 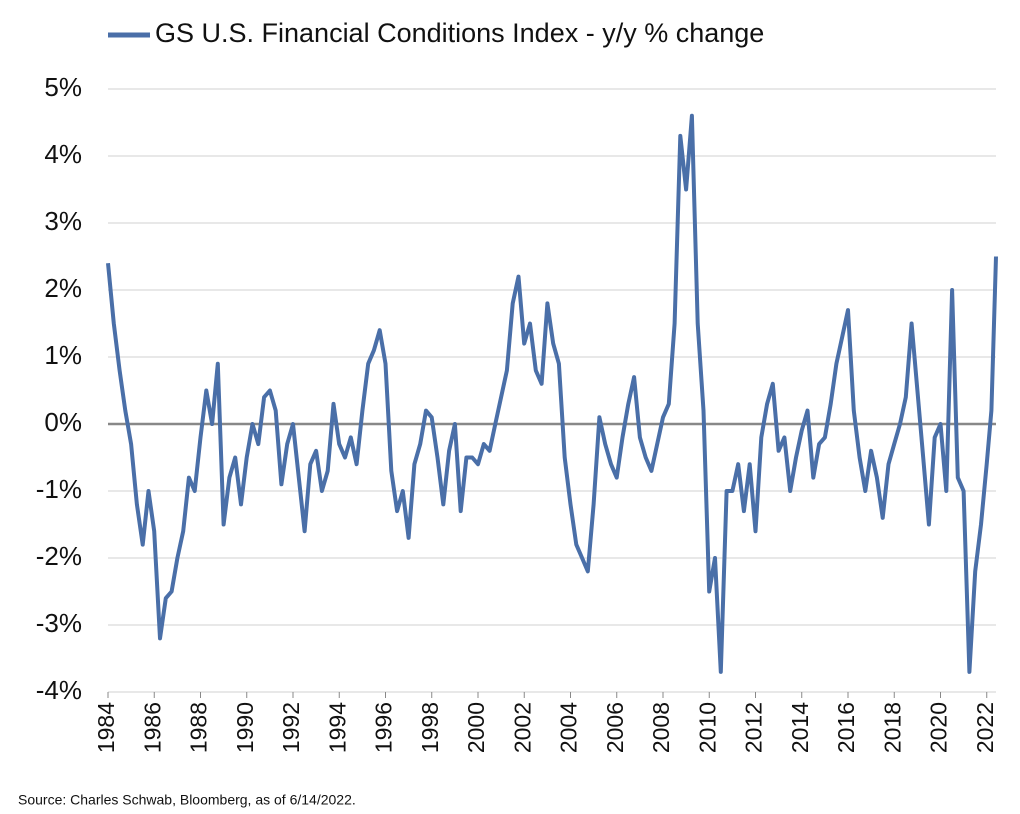 I want to click on x-tick-label: 1986, so click(x=152, y=727).